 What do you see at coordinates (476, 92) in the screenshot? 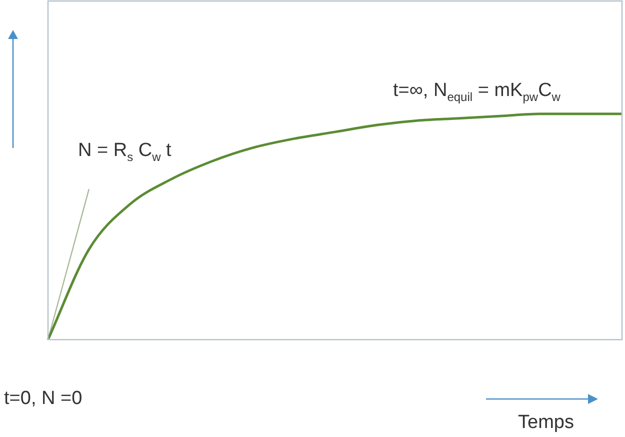
I see `text: t=∞, N$_{equil}$ = mK$_{pw}$C$_{w}$` at bounding box center [476, 92].